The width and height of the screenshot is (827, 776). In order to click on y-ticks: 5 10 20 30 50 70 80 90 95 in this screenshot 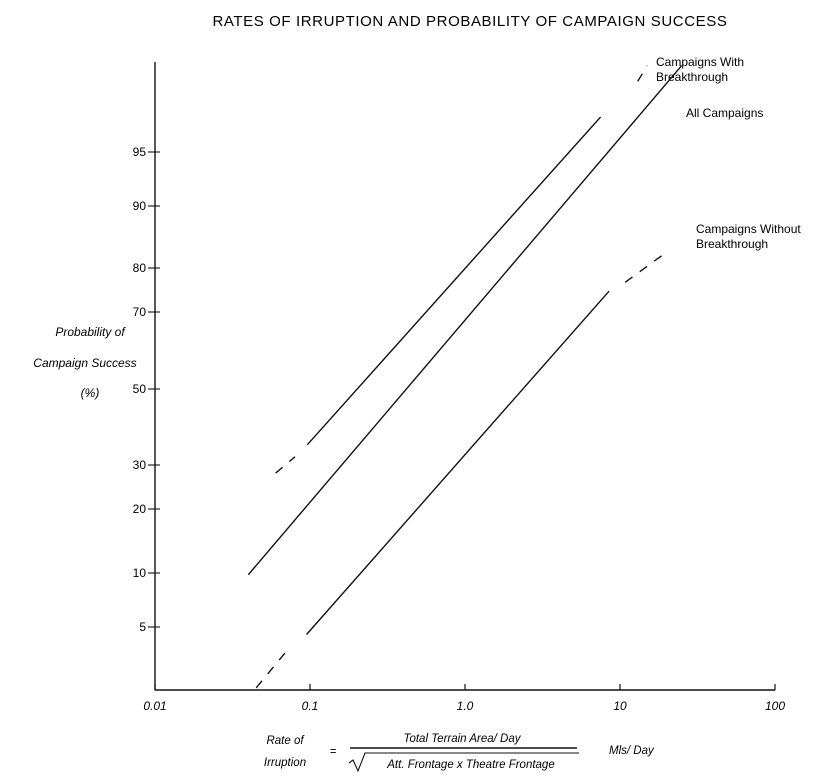, I will do `click(146, 389)`.